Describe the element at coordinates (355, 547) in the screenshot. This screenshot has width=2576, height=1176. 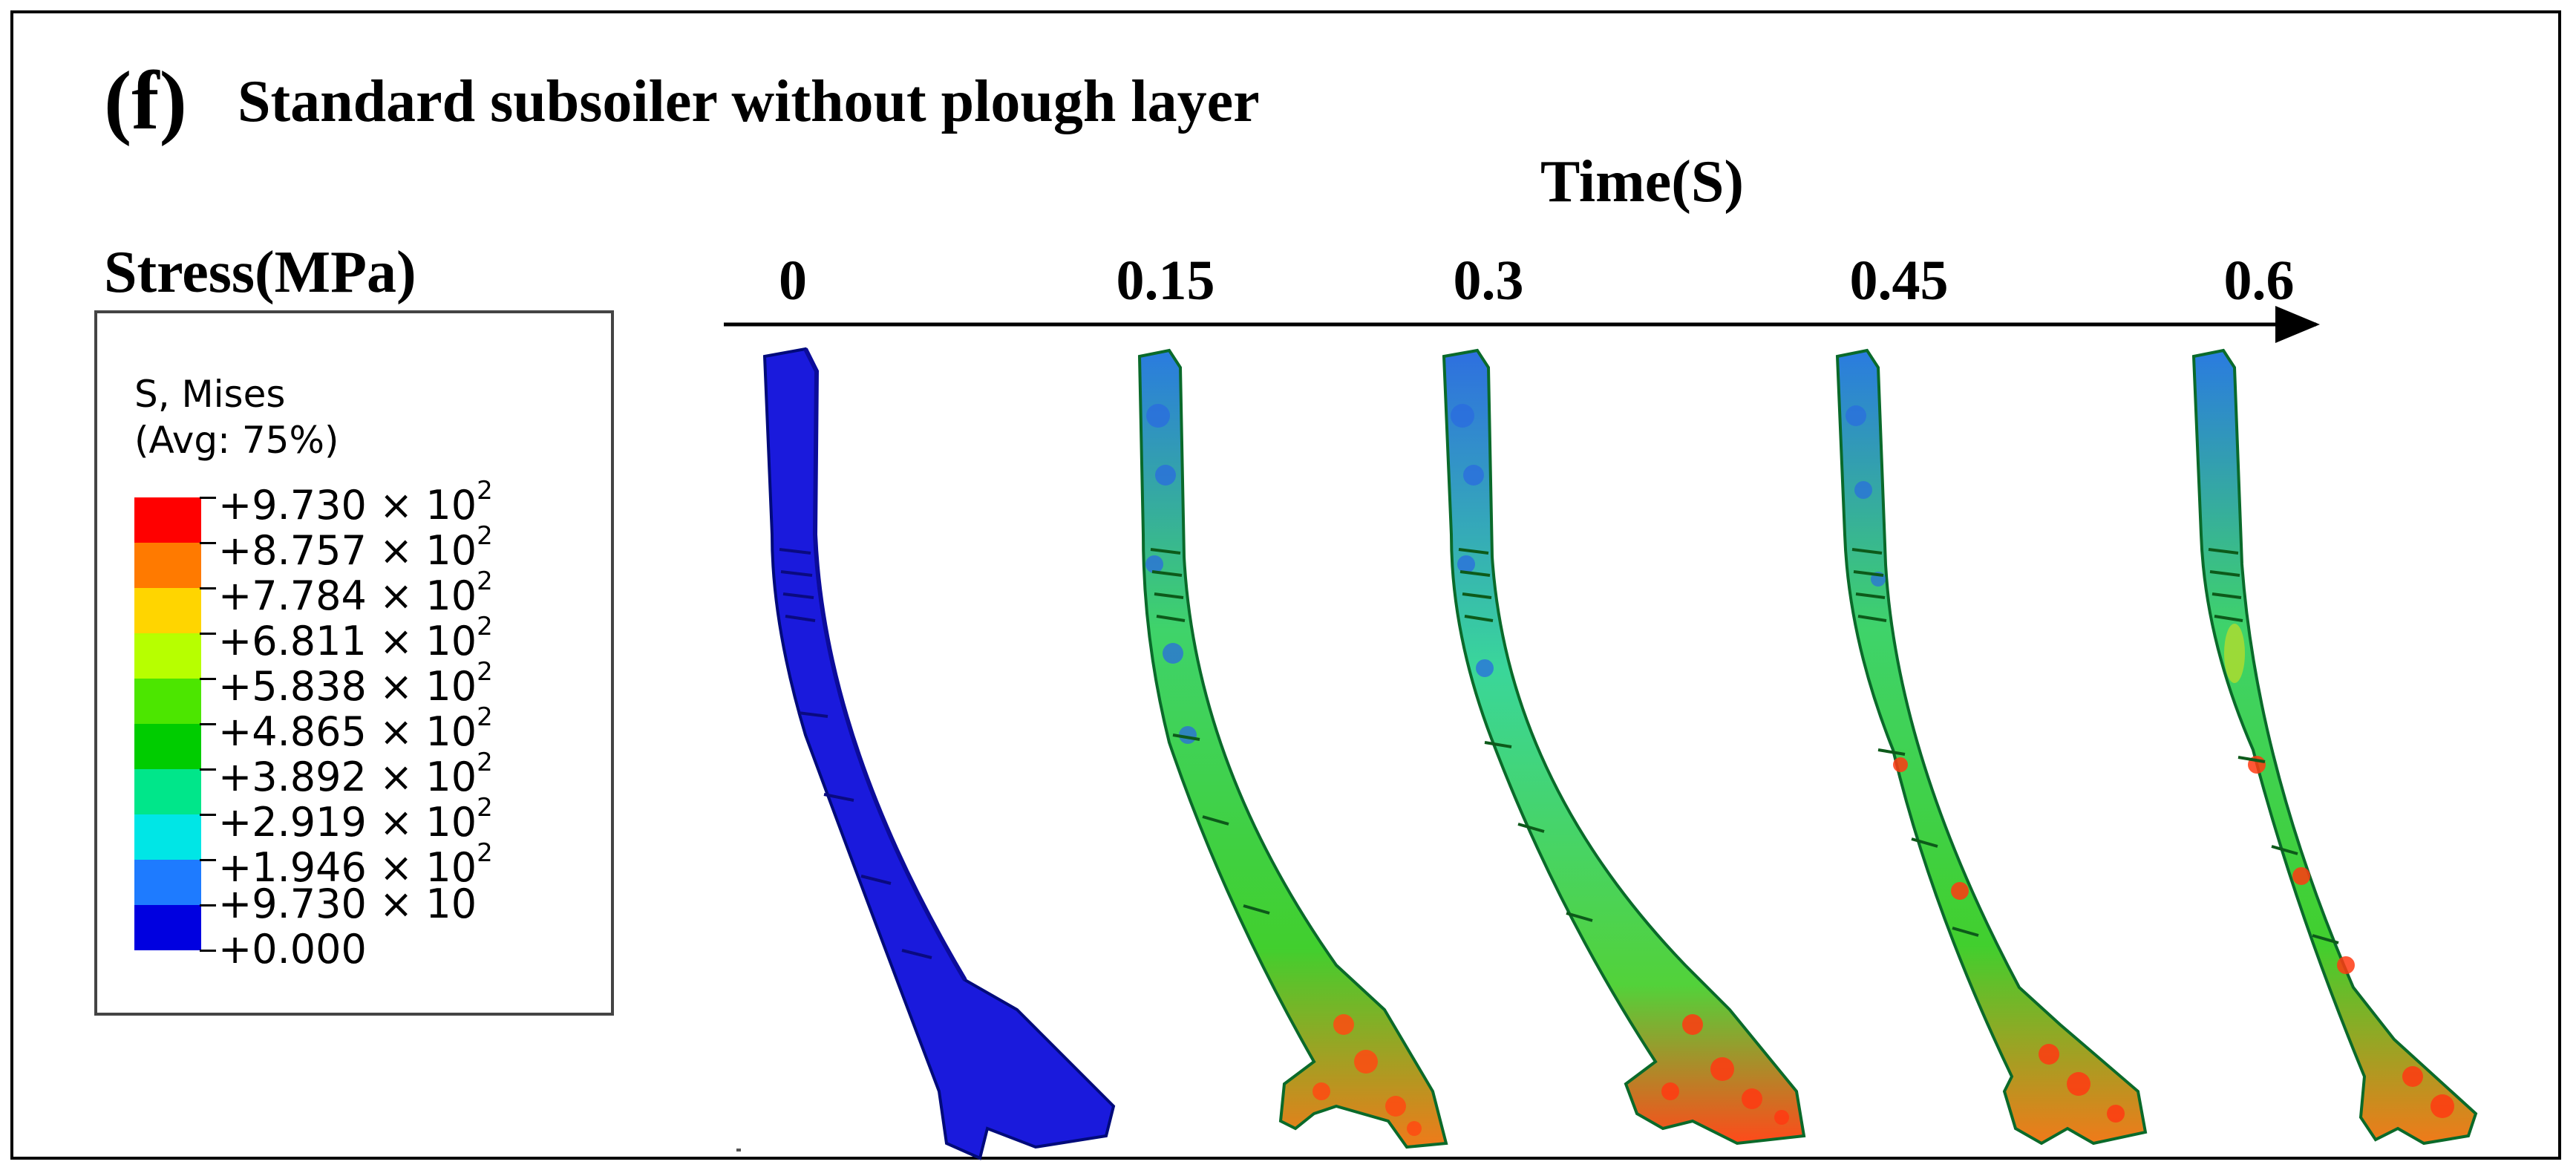
I see `legend-level-label: +8.757 × 102` at that location.